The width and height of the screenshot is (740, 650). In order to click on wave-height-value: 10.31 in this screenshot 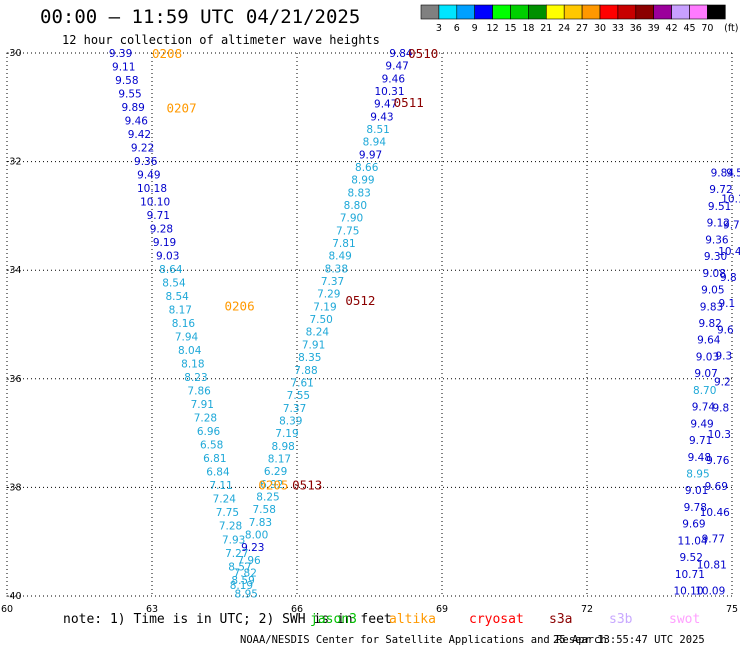, I will do `click(389, 92)`.